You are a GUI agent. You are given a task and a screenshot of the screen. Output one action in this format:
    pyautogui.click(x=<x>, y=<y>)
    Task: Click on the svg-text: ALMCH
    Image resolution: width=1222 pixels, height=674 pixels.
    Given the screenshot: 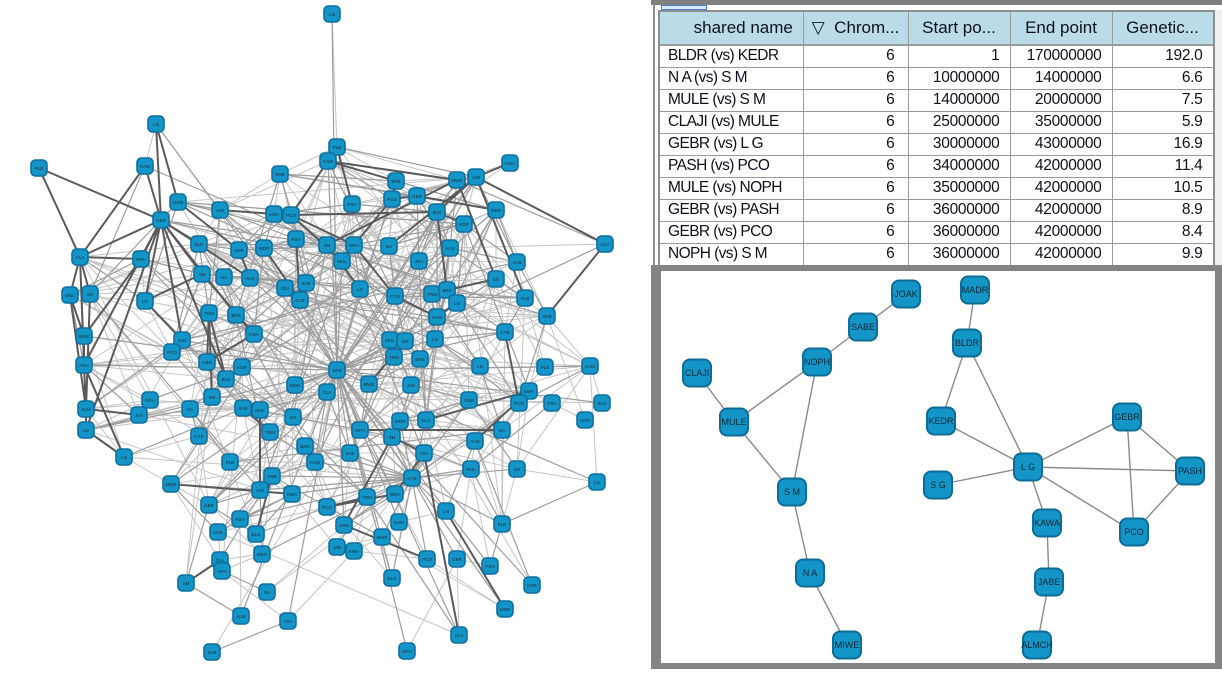 What is the action you would take?
    pyautogui.click(x=1037, y=645)
    